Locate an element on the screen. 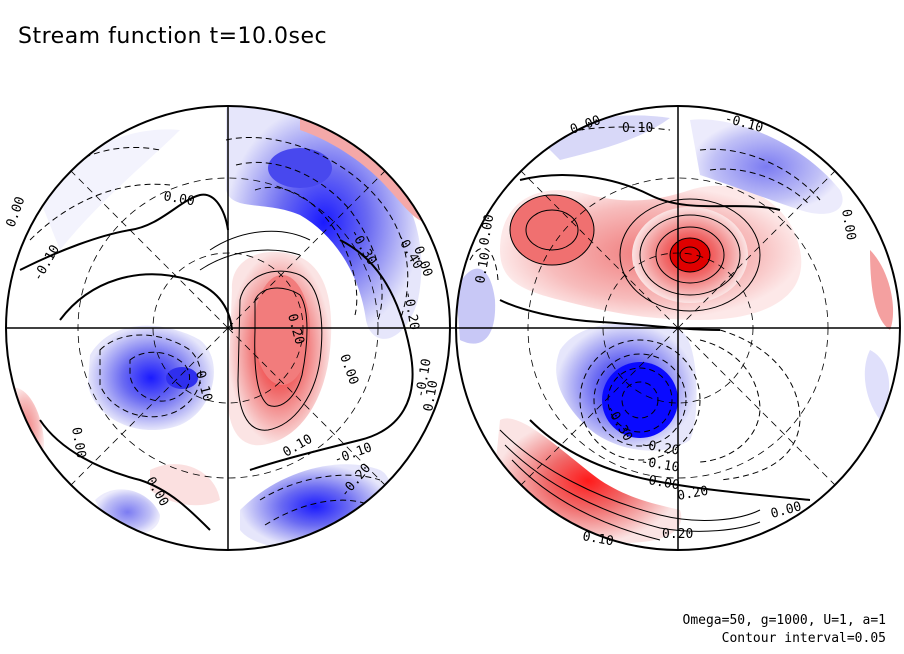  right-positive-lobe-east is located at coordinates (882, 290).